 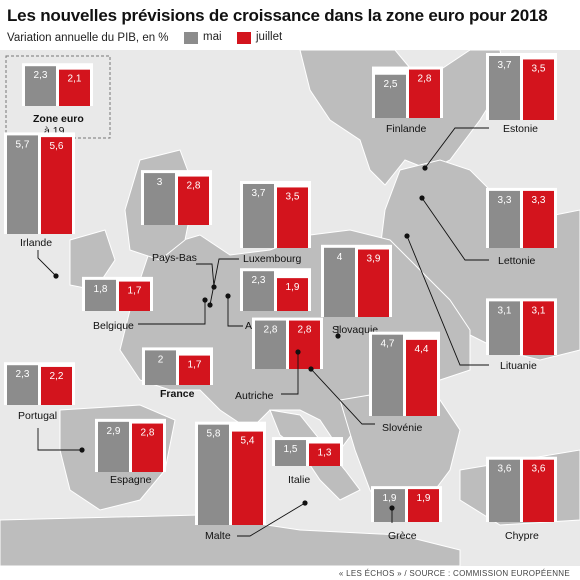 I want to click on value-label-juillet-malte: 5,4, so click(x=248, y=441).